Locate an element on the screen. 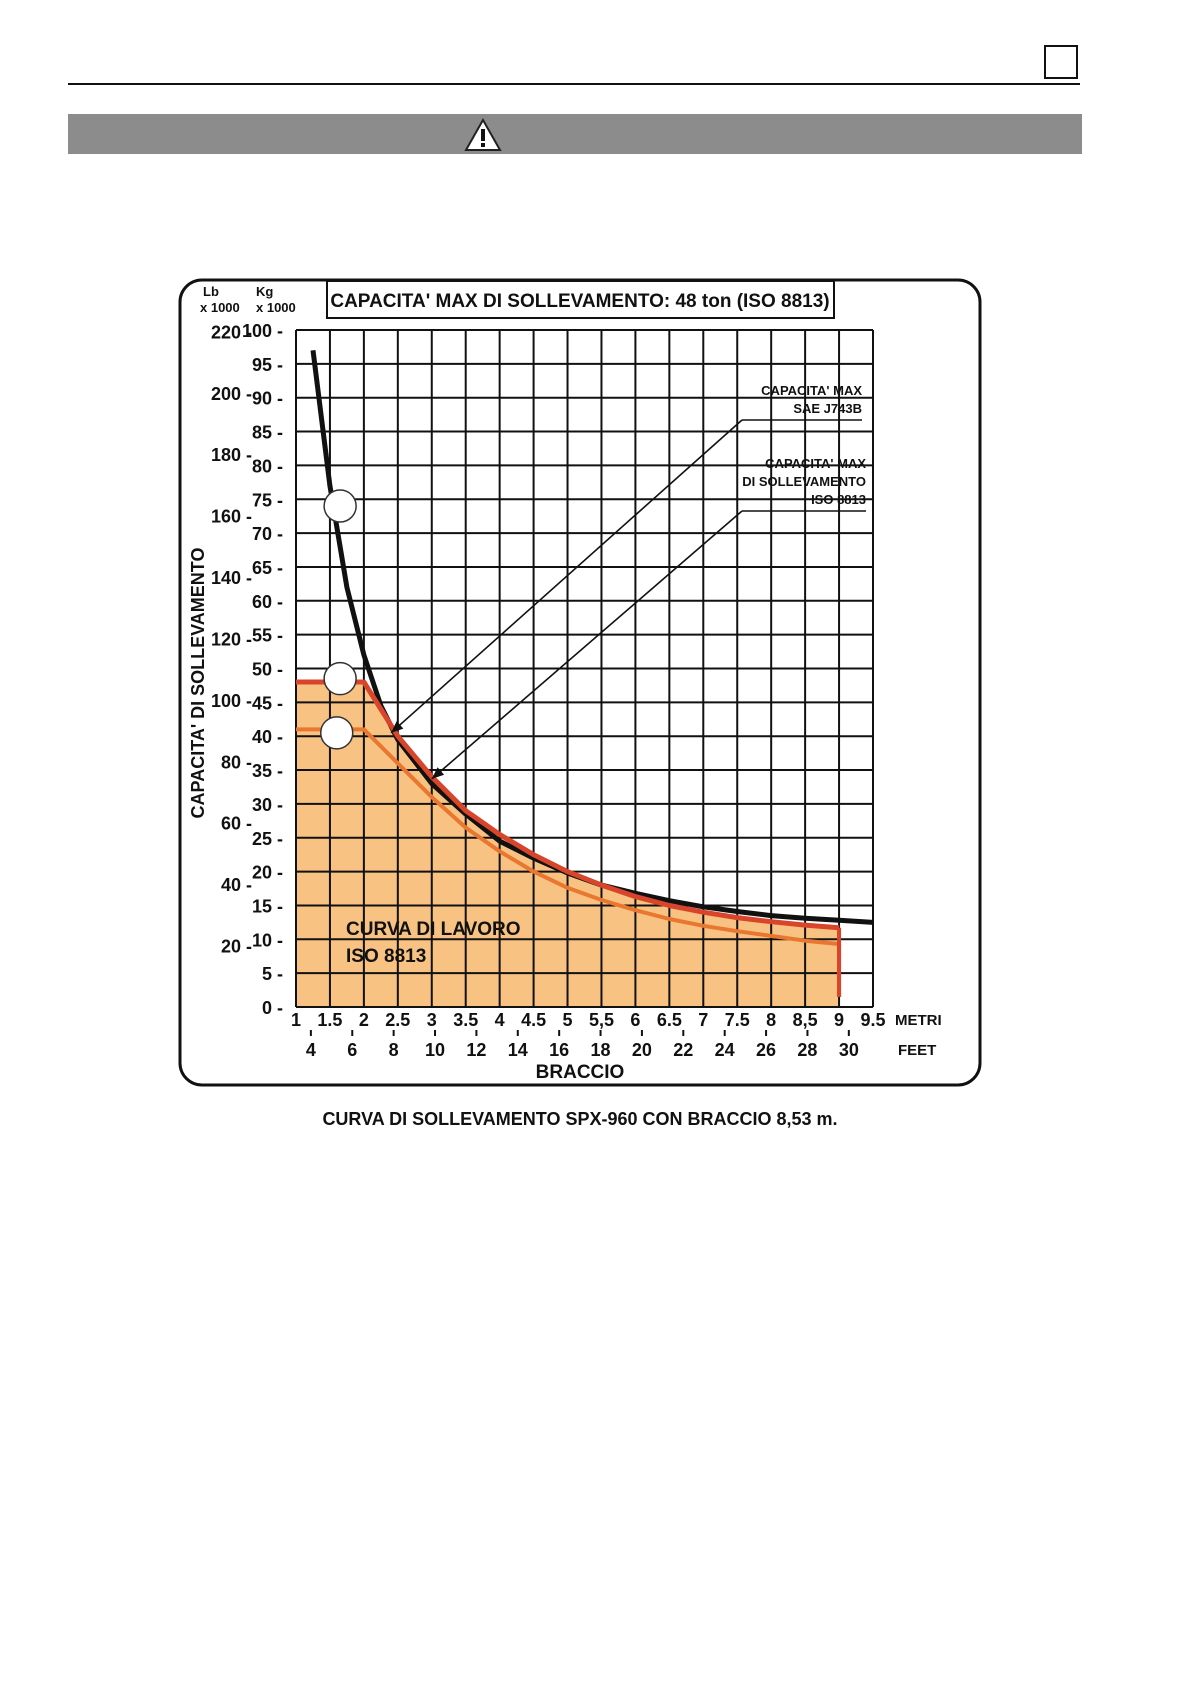 The width and height of the screenshot is (1190, 1684). callout-sae-arrowhead is located at coordinates (397, 727).